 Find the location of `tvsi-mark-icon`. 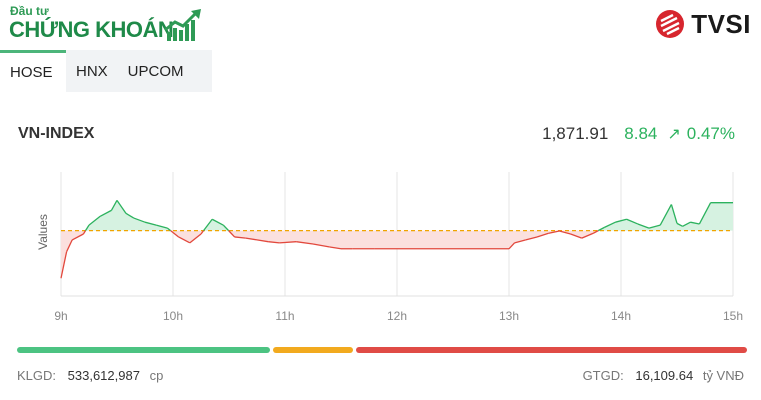

tvsi-mark-icon is located at coordinates (670, 24).